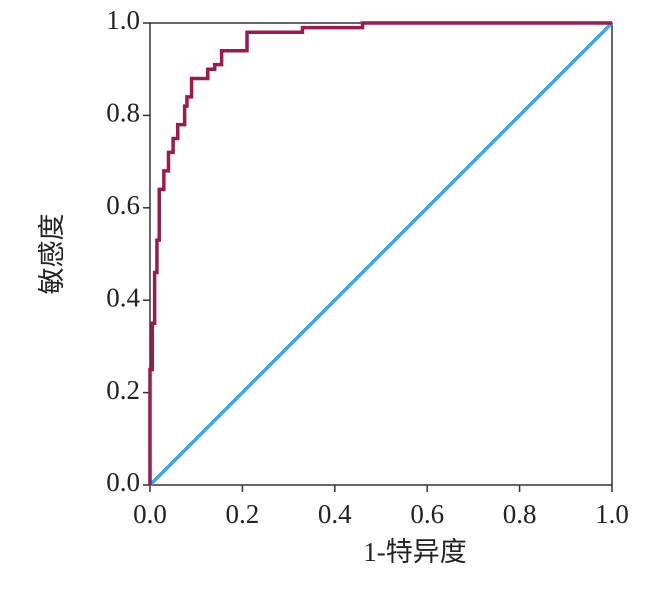 Image resolution: width=660 pixels, height=597 pixels. I want to click on x-tick-label: 1.0, so click(612, 514).